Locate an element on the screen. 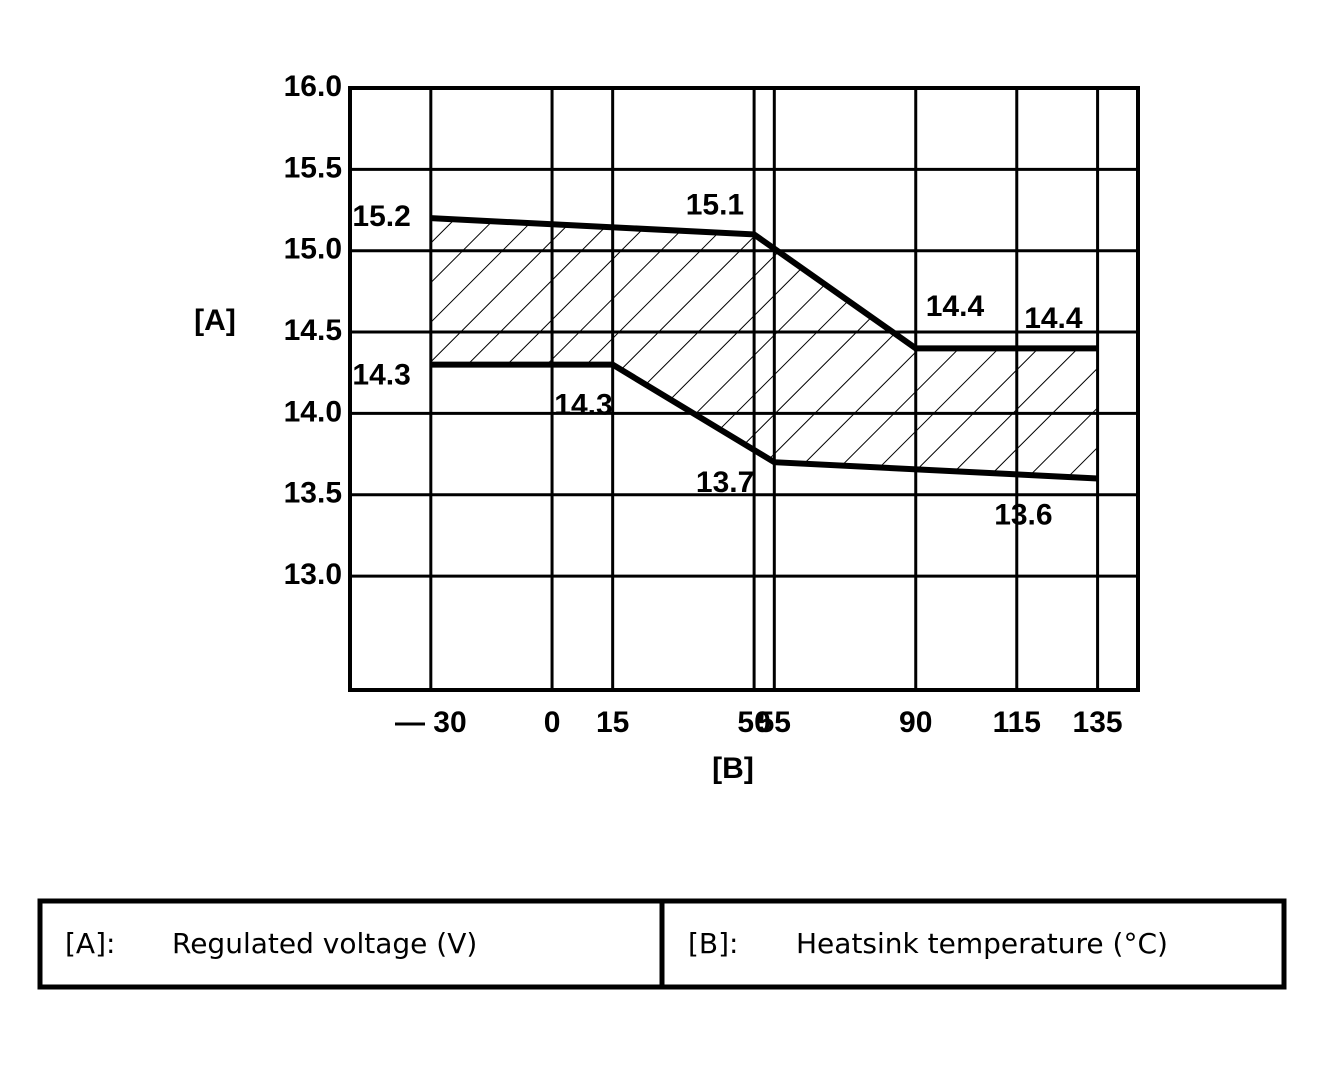  x-tick-label: 55 is located at coordinates (774, 722).